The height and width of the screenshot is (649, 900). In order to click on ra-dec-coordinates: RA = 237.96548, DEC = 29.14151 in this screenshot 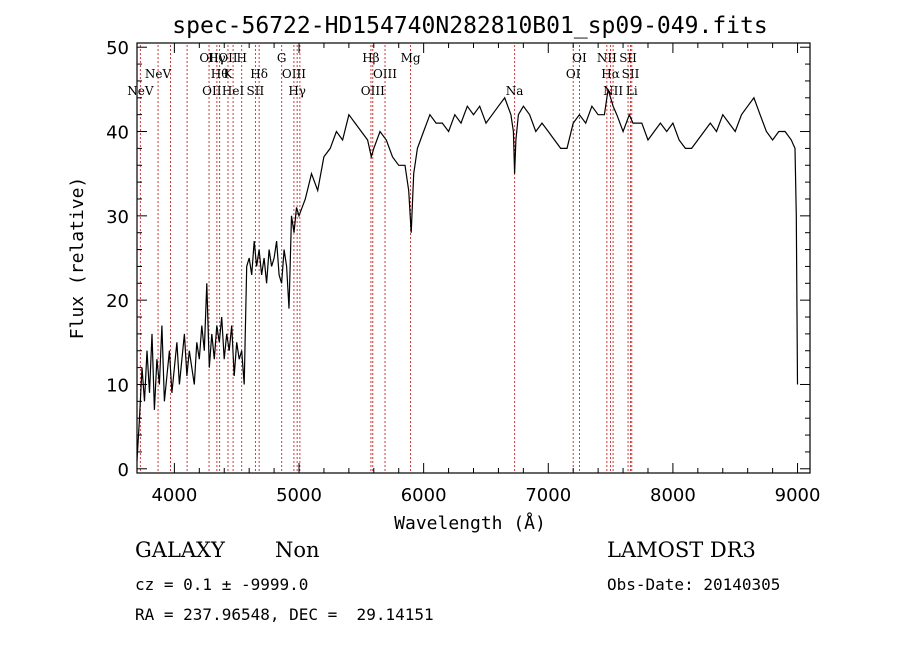, I will do `click(284, 614)`.